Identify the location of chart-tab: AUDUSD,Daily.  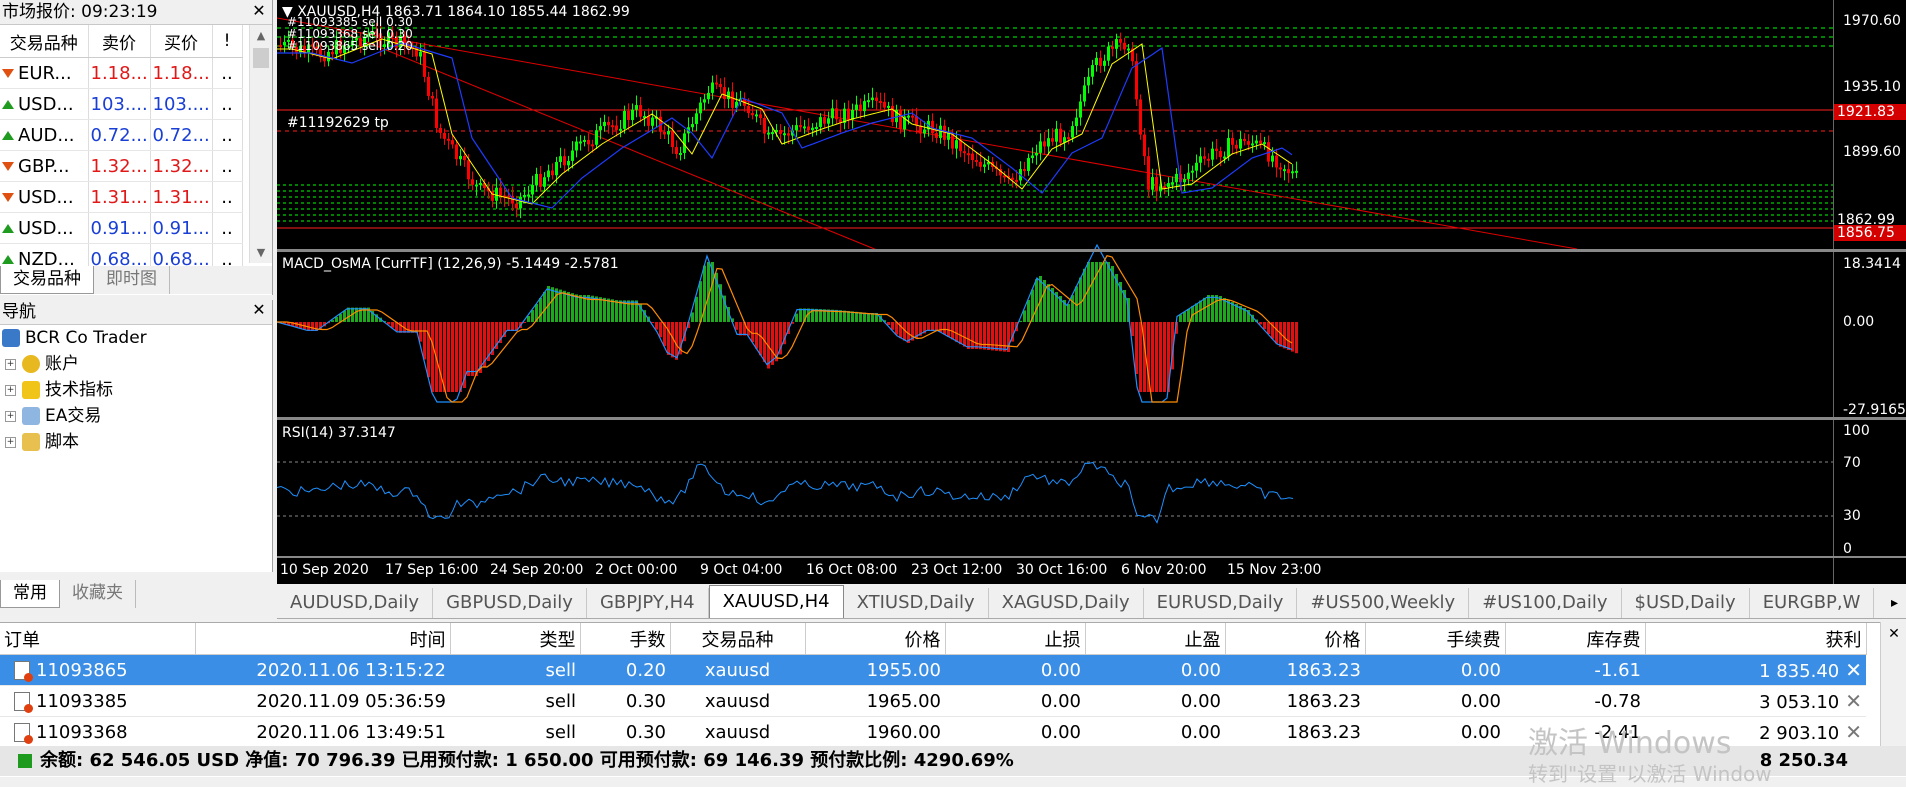
(355, 603).